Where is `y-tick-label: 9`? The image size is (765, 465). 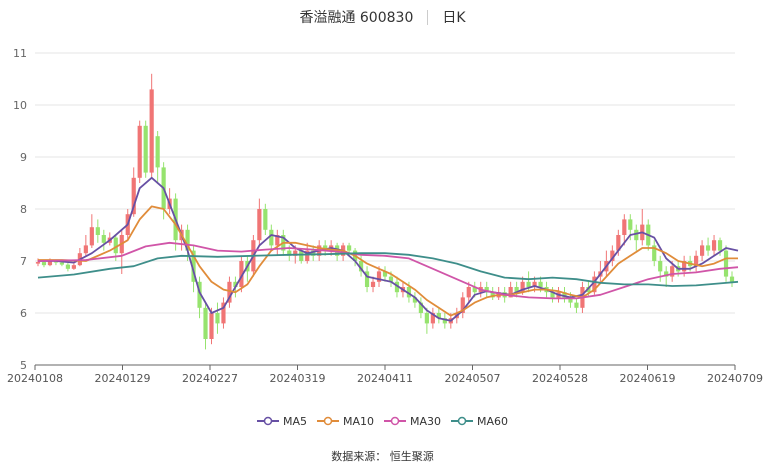
y-tick-label: 9 is located at coordinates (23, 157).